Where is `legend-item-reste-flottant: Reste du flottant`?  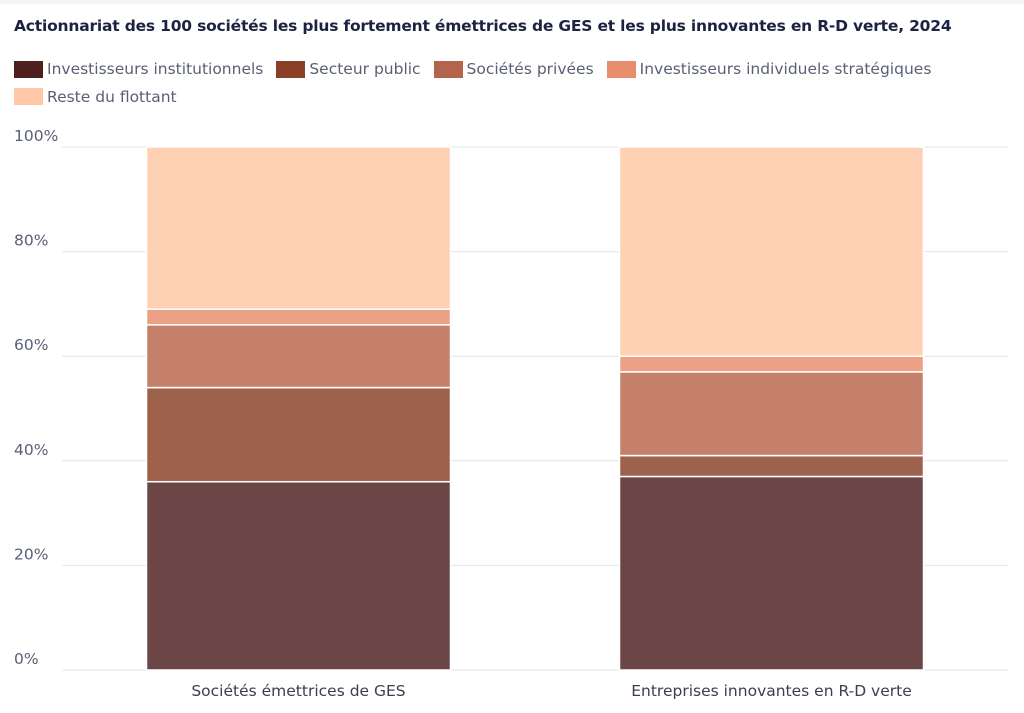
legend-item-reste-flottant: Reste du flottant is located at coordinates (95, 97).